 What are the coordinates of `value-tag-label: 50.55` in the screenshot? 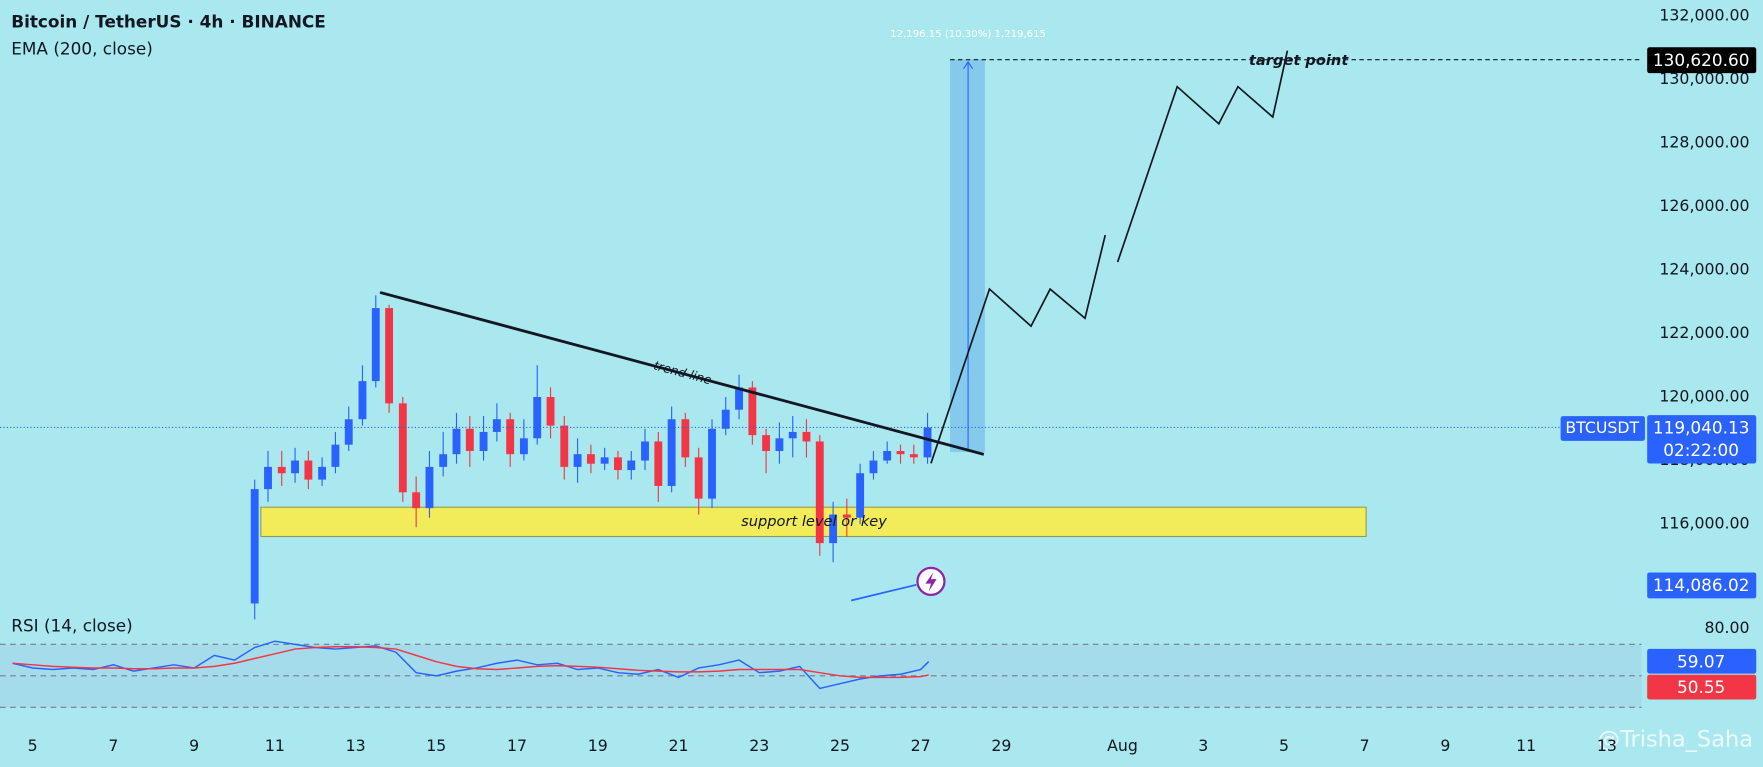 It's located at (1701, 687).